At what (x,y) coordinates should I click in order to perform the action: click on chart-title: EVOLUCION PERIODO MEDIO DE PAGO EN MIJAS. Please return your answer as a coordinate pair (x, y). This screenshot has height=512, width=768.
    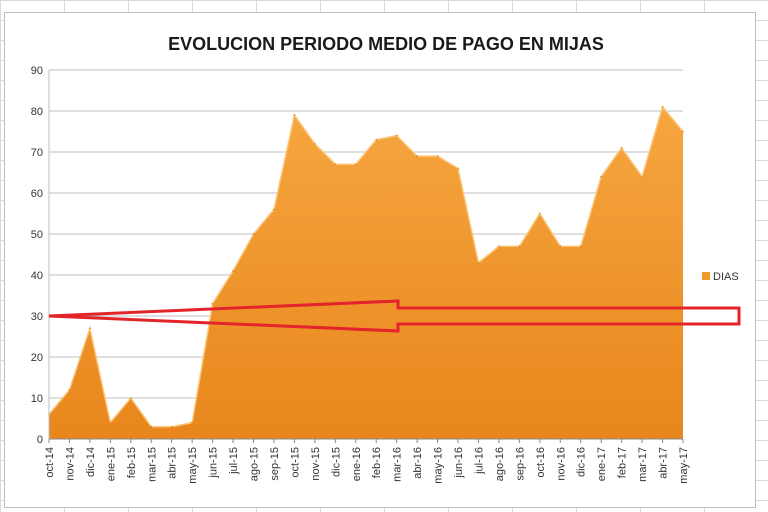
    Looking at the image, I should click on (386, 44).